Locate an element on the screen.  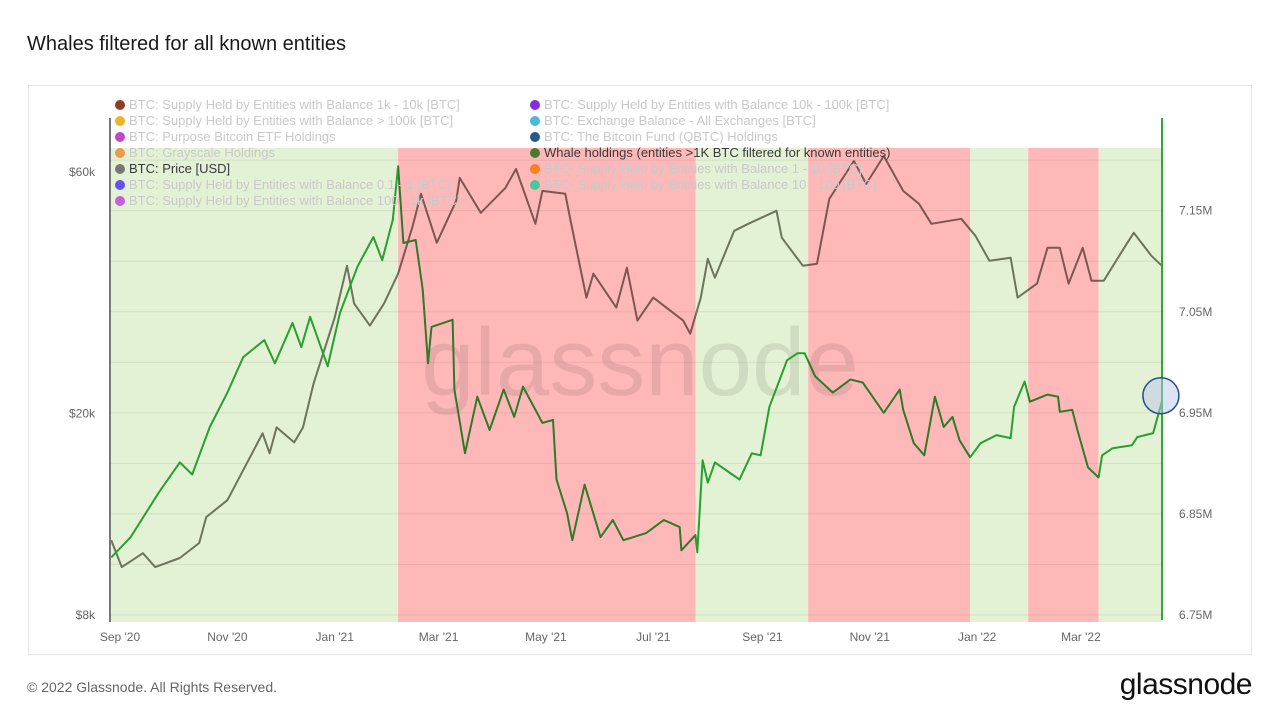
legend-item: BTC: The Bitcoin Fund (QBTC) Holdings is located at coordinates (710, 137).